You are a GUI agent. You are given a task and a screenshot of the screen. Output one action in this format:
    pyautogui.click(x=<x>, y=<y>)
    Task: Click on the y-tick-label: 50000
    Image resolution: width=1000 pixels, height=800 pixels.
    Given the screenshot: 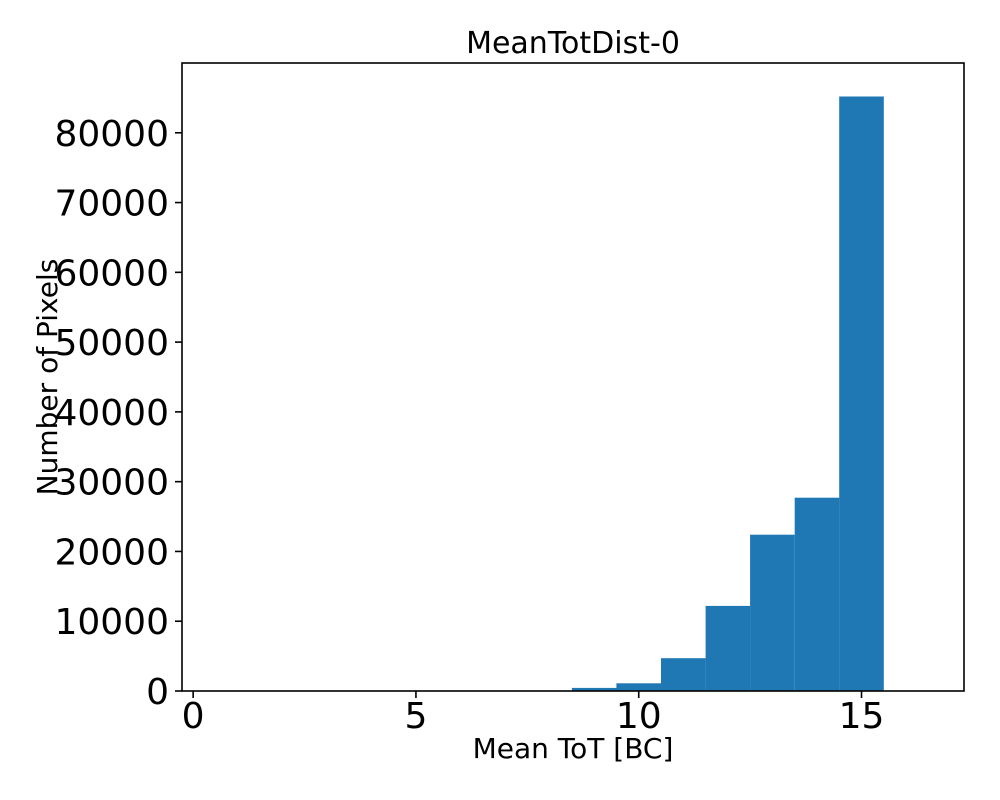 What is the action you would take?
    pyautogui.click(x=111, y=343)
    